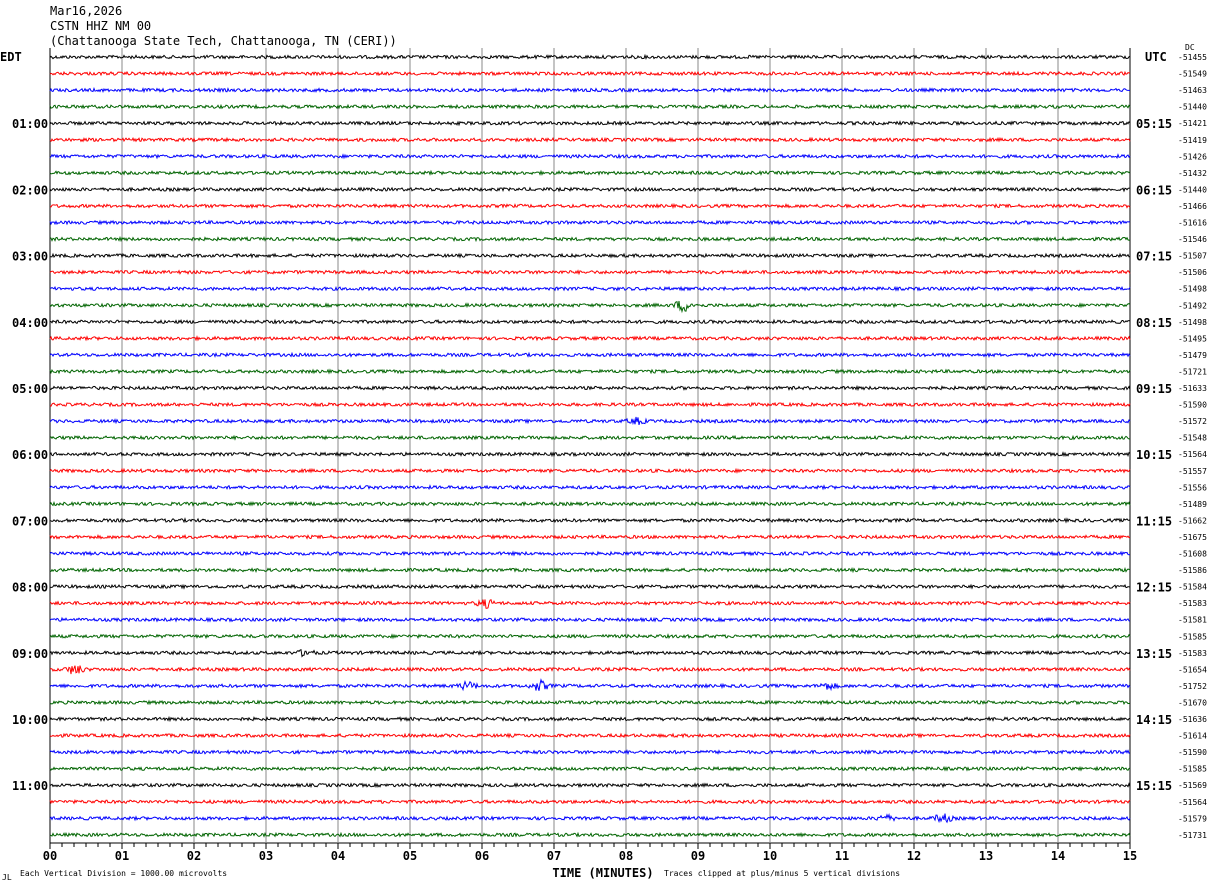 Image resolution: width=1210 pixels, height=886 pixels. I want to click on x-tick-label: 11, so click(842, 856).